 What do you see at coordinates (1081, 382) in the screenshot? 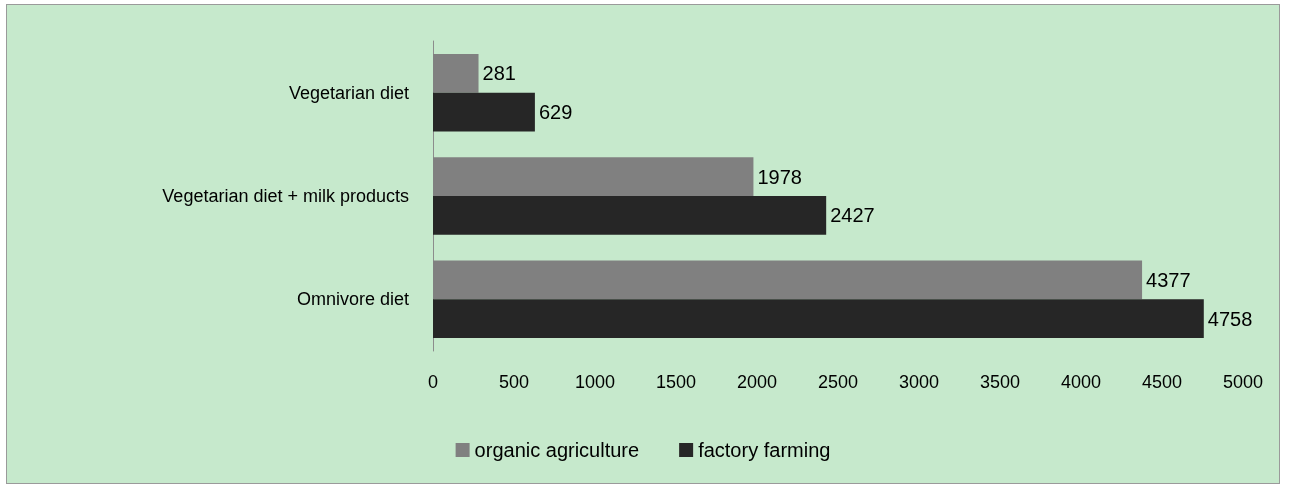
I see `x-tick-label: 4000` at bounding box center [1081, 382].